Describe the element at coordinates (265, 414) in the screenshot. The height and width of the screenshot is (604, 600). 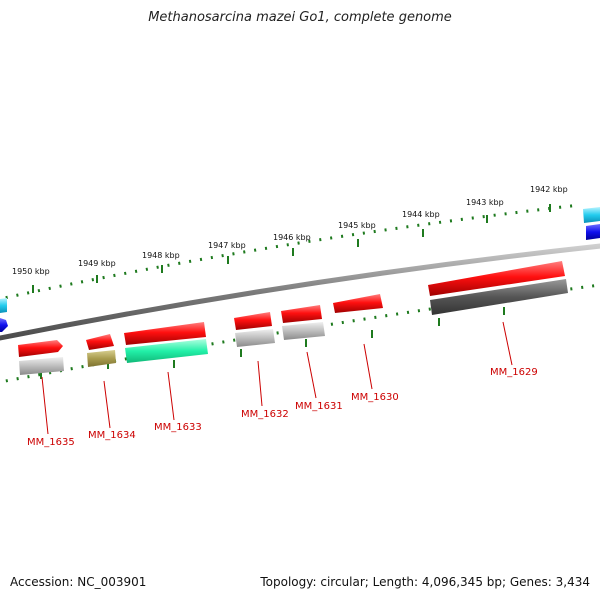
I see `gene-label-mm-1632: MM_1632` at that location.